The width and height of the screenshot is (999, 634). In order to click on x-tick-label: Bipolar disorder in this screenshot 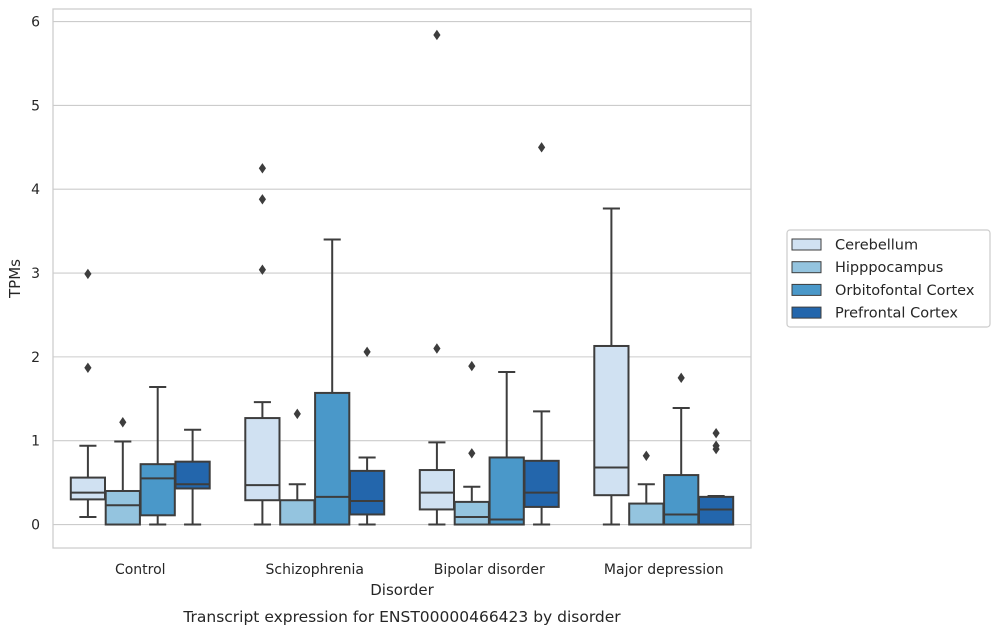, I will do `click(489, 570)`.